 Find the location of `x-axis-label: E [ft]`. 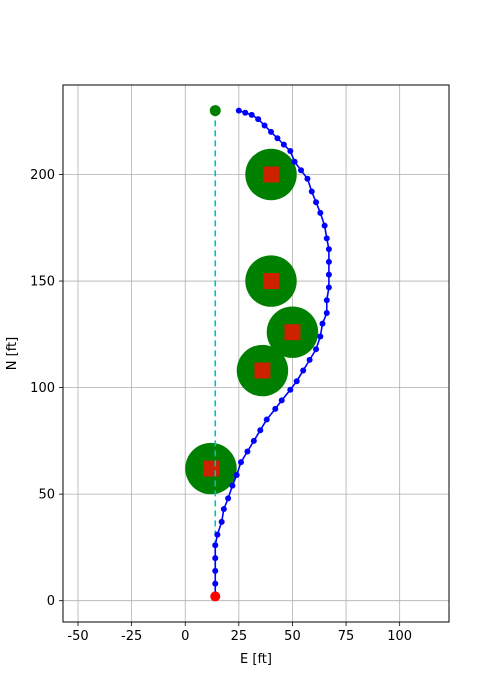

x-axis-label: E [ft] is located at coordinates (256, 659).